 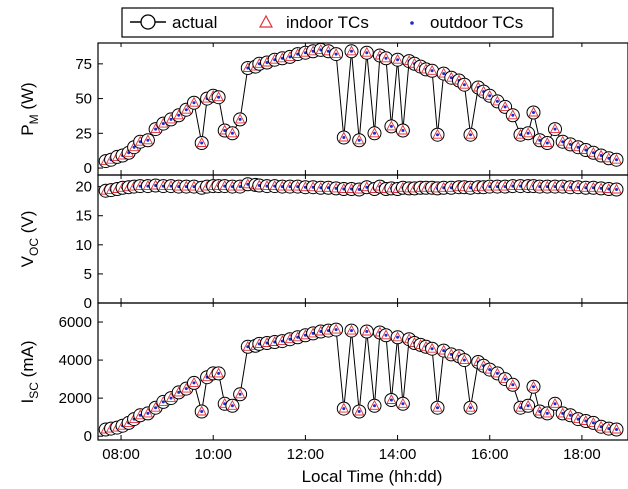 I want to click on xtick-label-0: 08:00, so click(x=121, y=454).